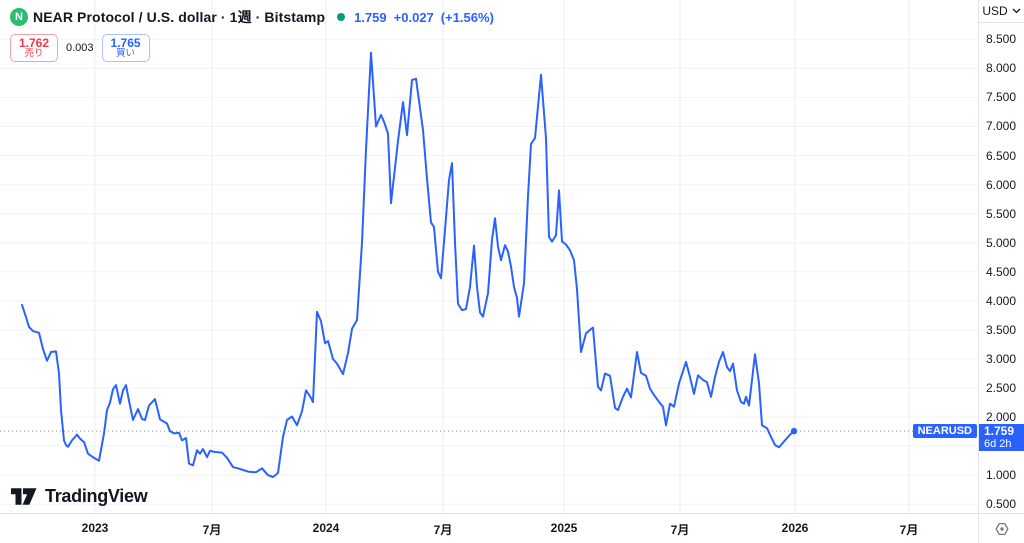 Image resolution: width=1024 pixels, height=543 pixels. What do you see at coordinates (24, 496) in the screenshot?
I see `tradingview-logo-icon` at bounding box center [24, 496].